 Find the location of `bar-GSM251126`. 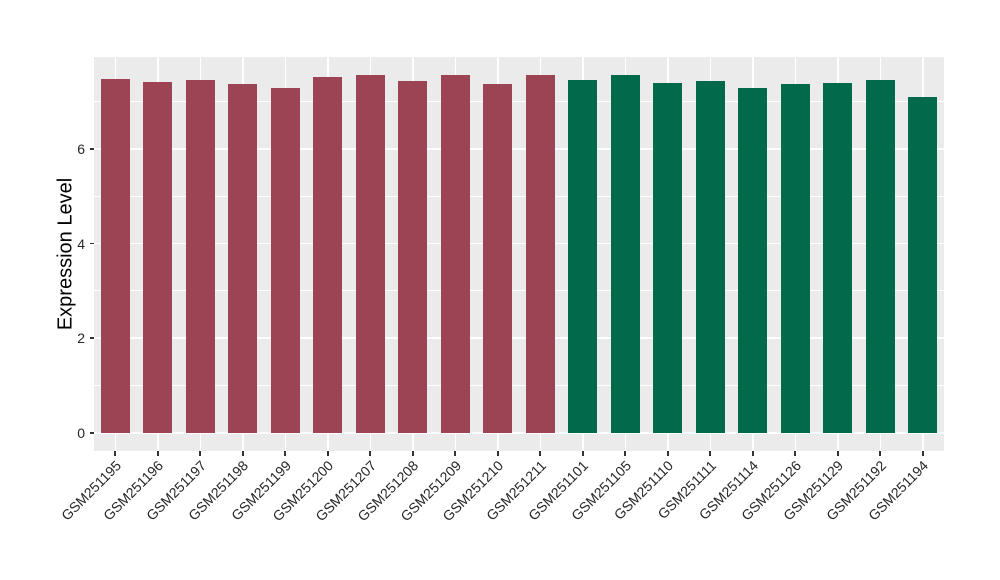

bar-GSM251126 is located at coordinates (795, 258).